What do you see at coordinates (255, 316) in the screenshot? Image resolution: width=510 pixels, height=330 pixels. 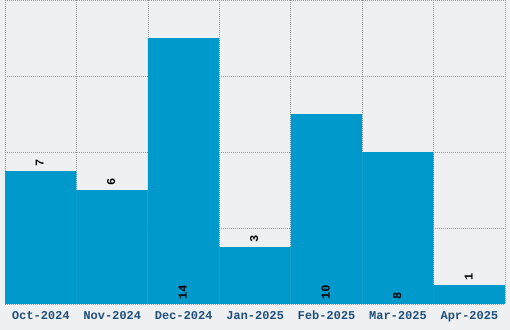 I see `x-tick-label: Jan-2025` at bounding box center [255, 316].